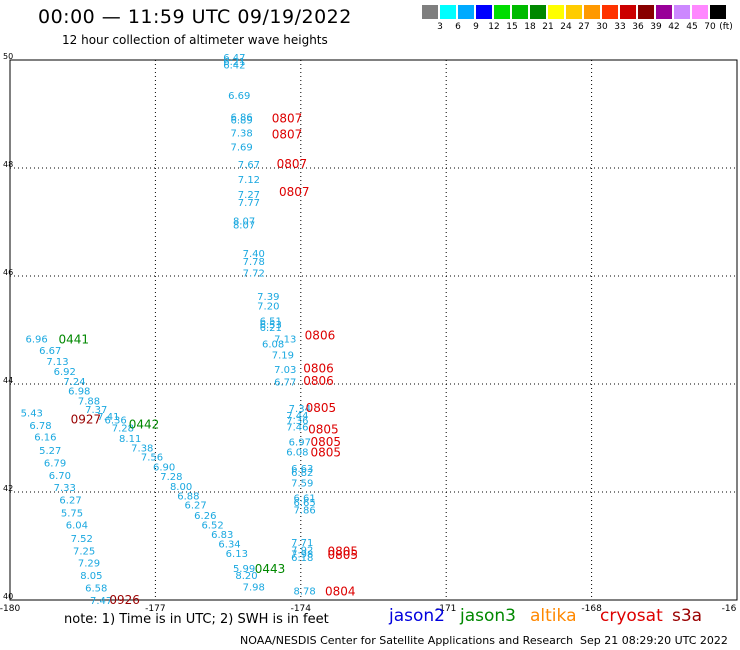 The width and height of the screenshot is (740, 650). What do you see at coordinates (268, 306) in the screenshot?
I see `wave-height-value: 7.20` at bounding box center [268, 306].